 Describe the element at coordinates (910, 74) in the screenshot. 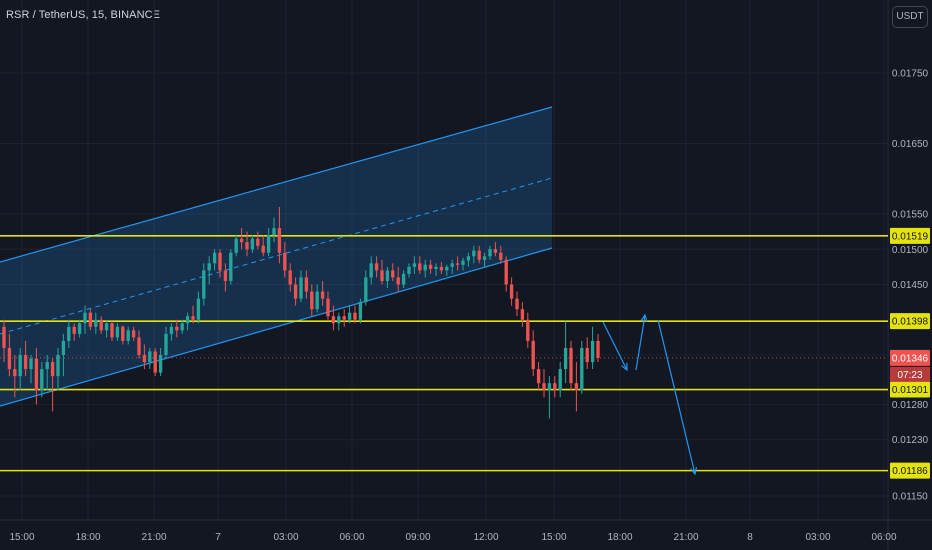

I see `price-tick-label: 0.01750` at that location.